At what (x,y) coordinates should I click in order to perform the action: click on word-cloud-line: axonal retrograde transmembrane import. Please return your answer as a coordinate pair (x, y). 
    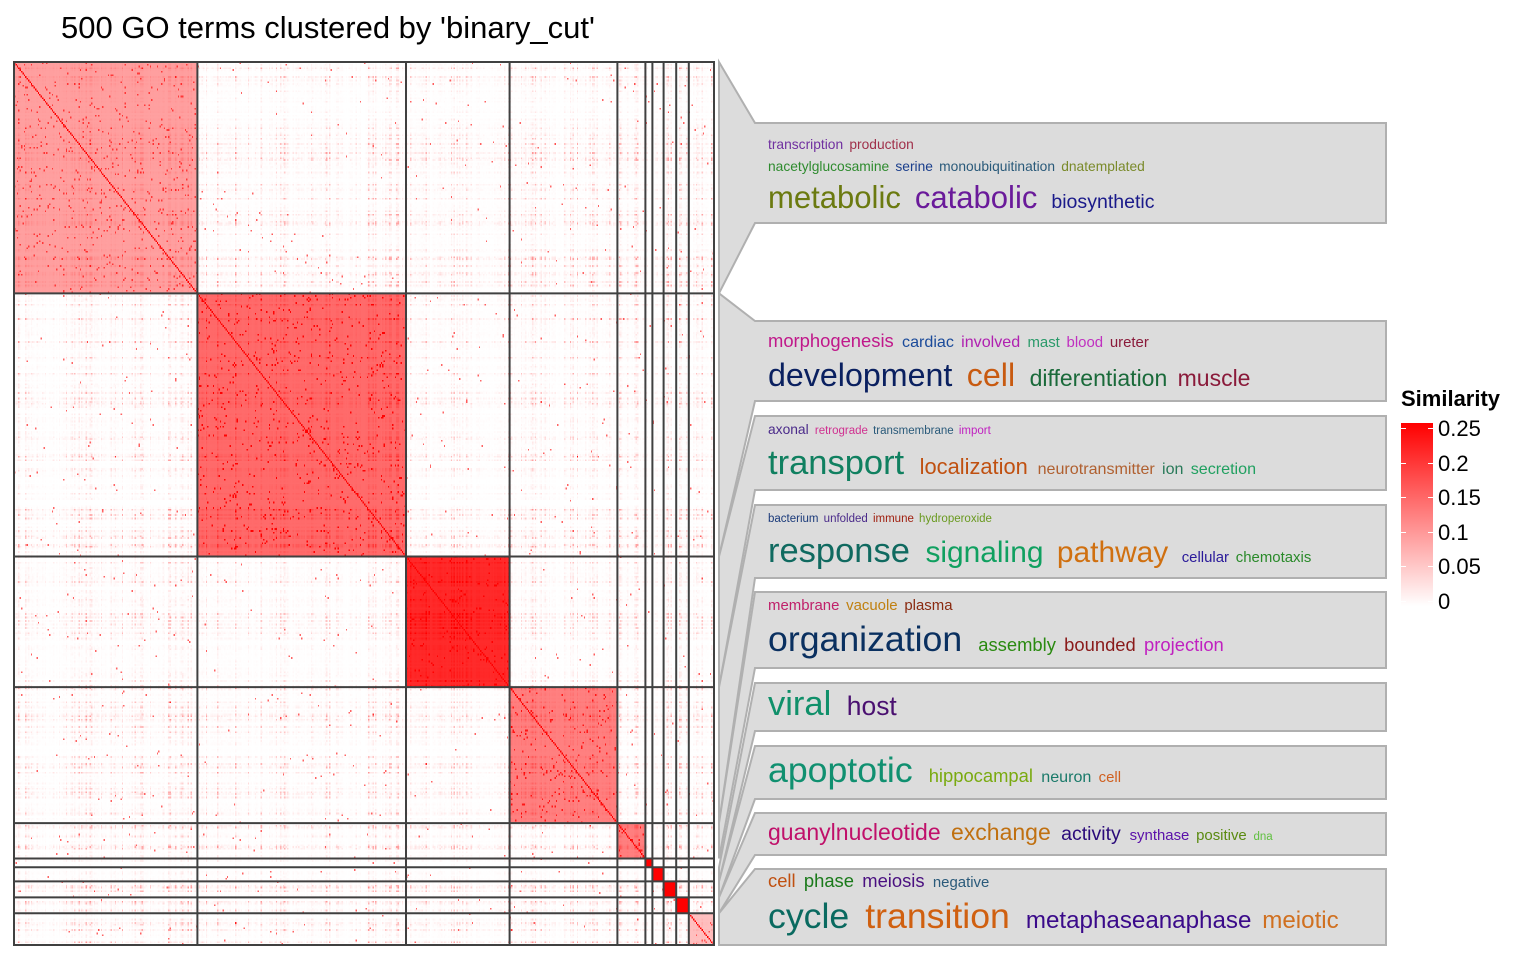
    Looking at the image, I should click on (882, 430).